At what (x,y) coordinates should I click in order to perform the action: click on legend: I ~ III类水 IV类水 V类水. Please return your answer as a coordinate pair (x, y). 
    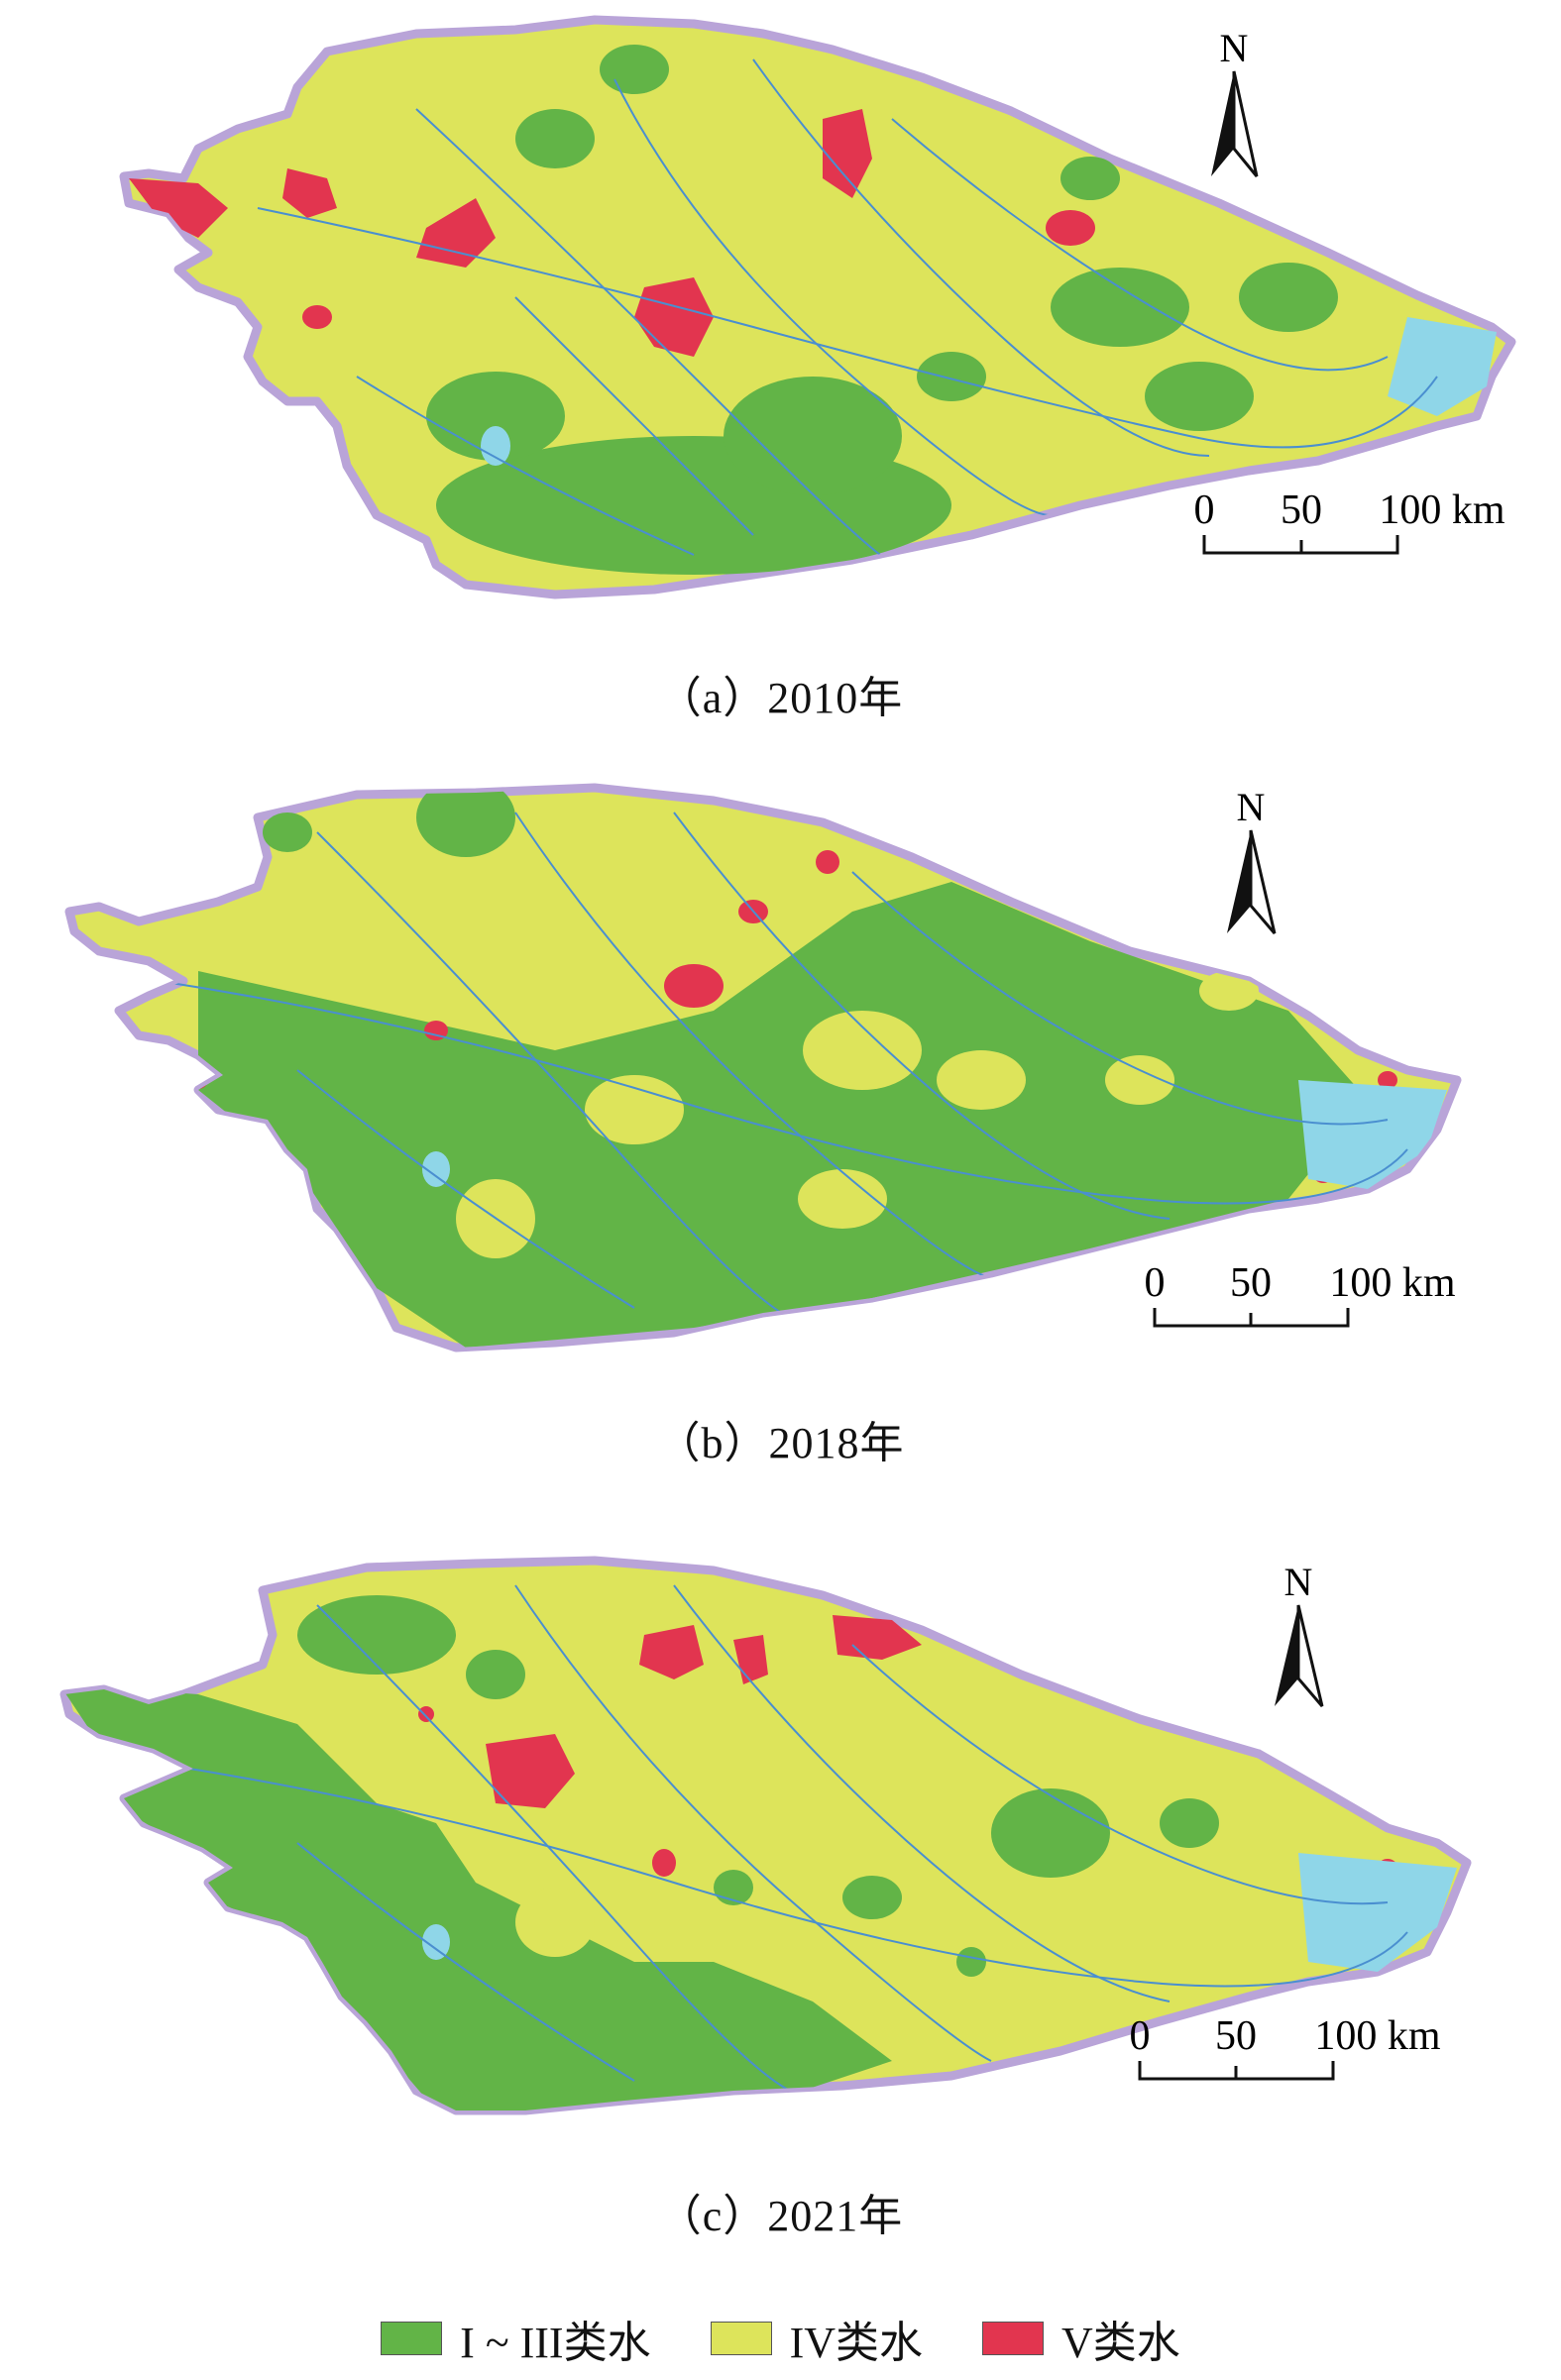
    Looking at the image, I should click on (780, 2338).